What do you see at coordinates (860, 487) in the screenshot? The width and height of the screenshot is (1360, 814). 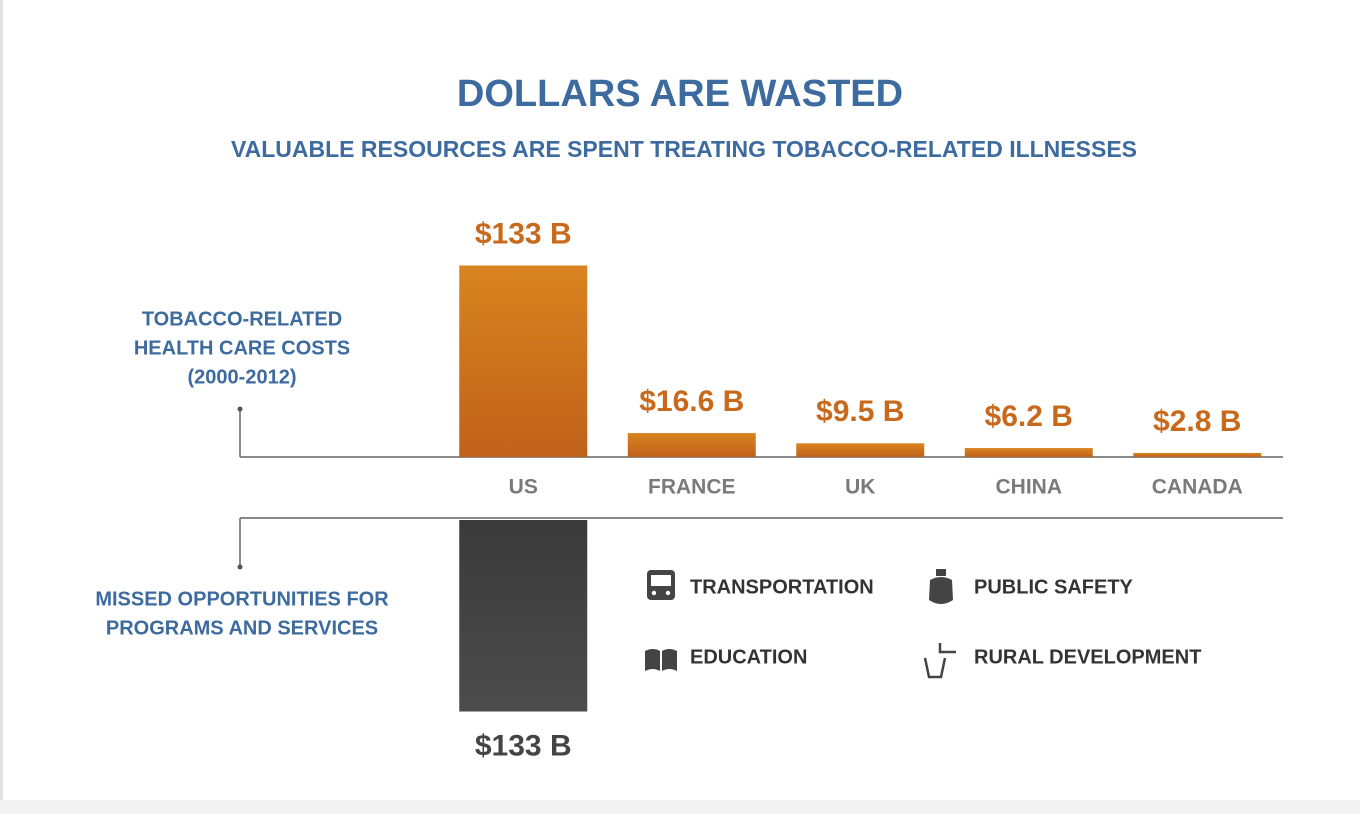 I see `category-label: UK` at bounding box center [860, 487].